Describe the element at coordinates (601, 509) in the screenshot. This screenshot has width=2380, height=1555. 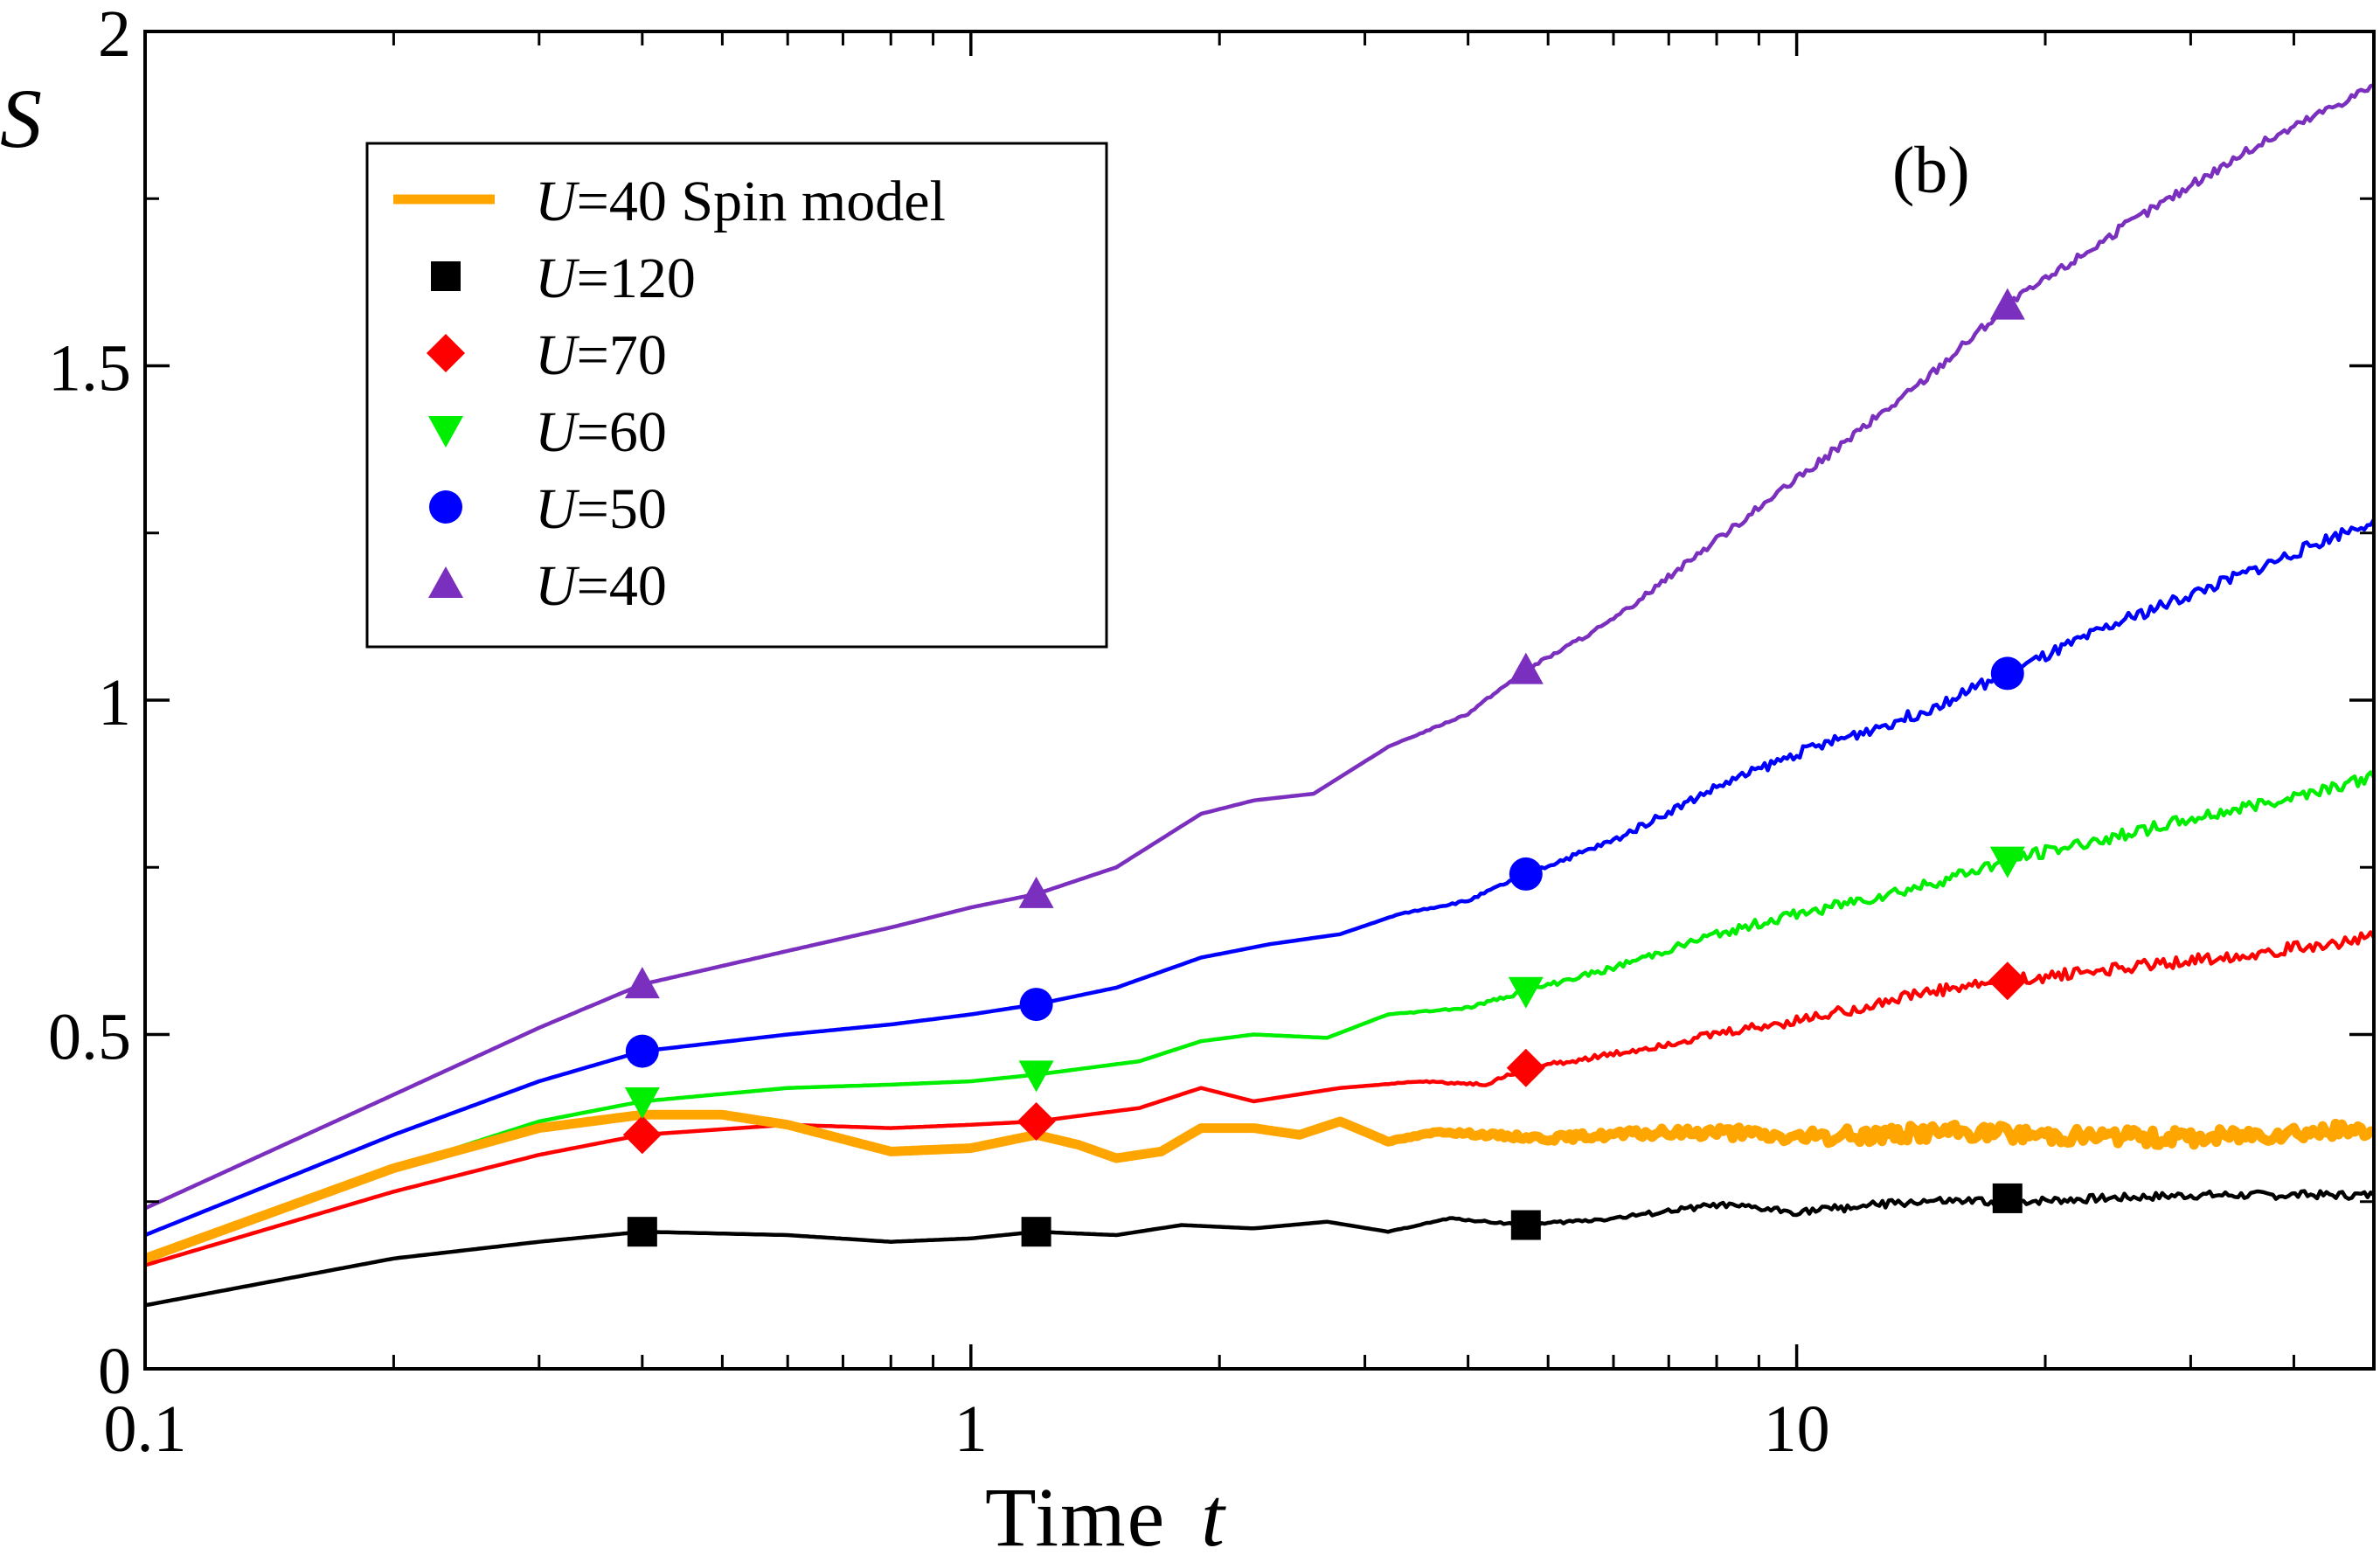
I see `legend-label-u50: U=50` at that location.